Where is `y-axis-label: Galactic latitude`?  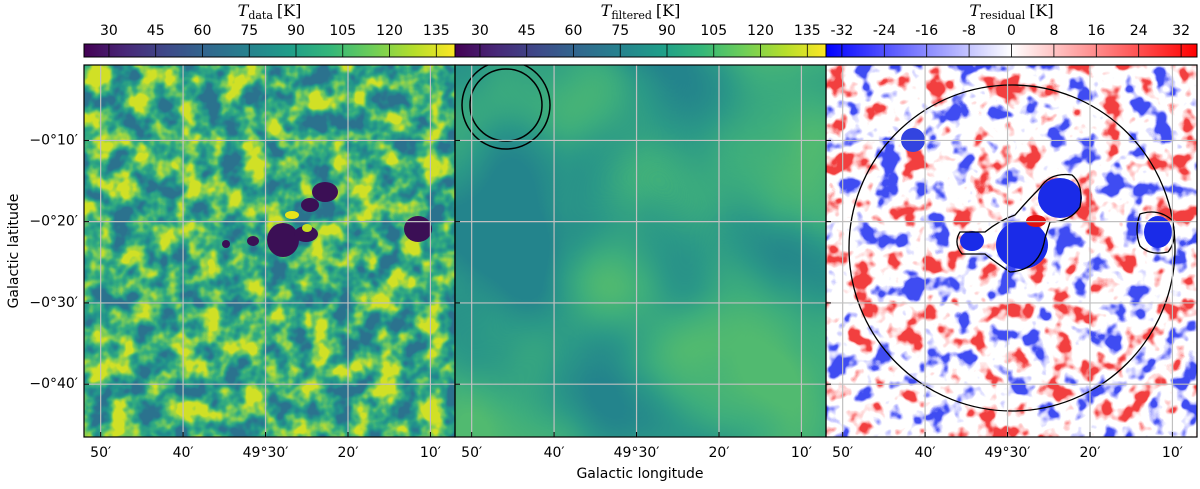
y-axis-label: Galactic latitude is located at coordinates (14, 251).